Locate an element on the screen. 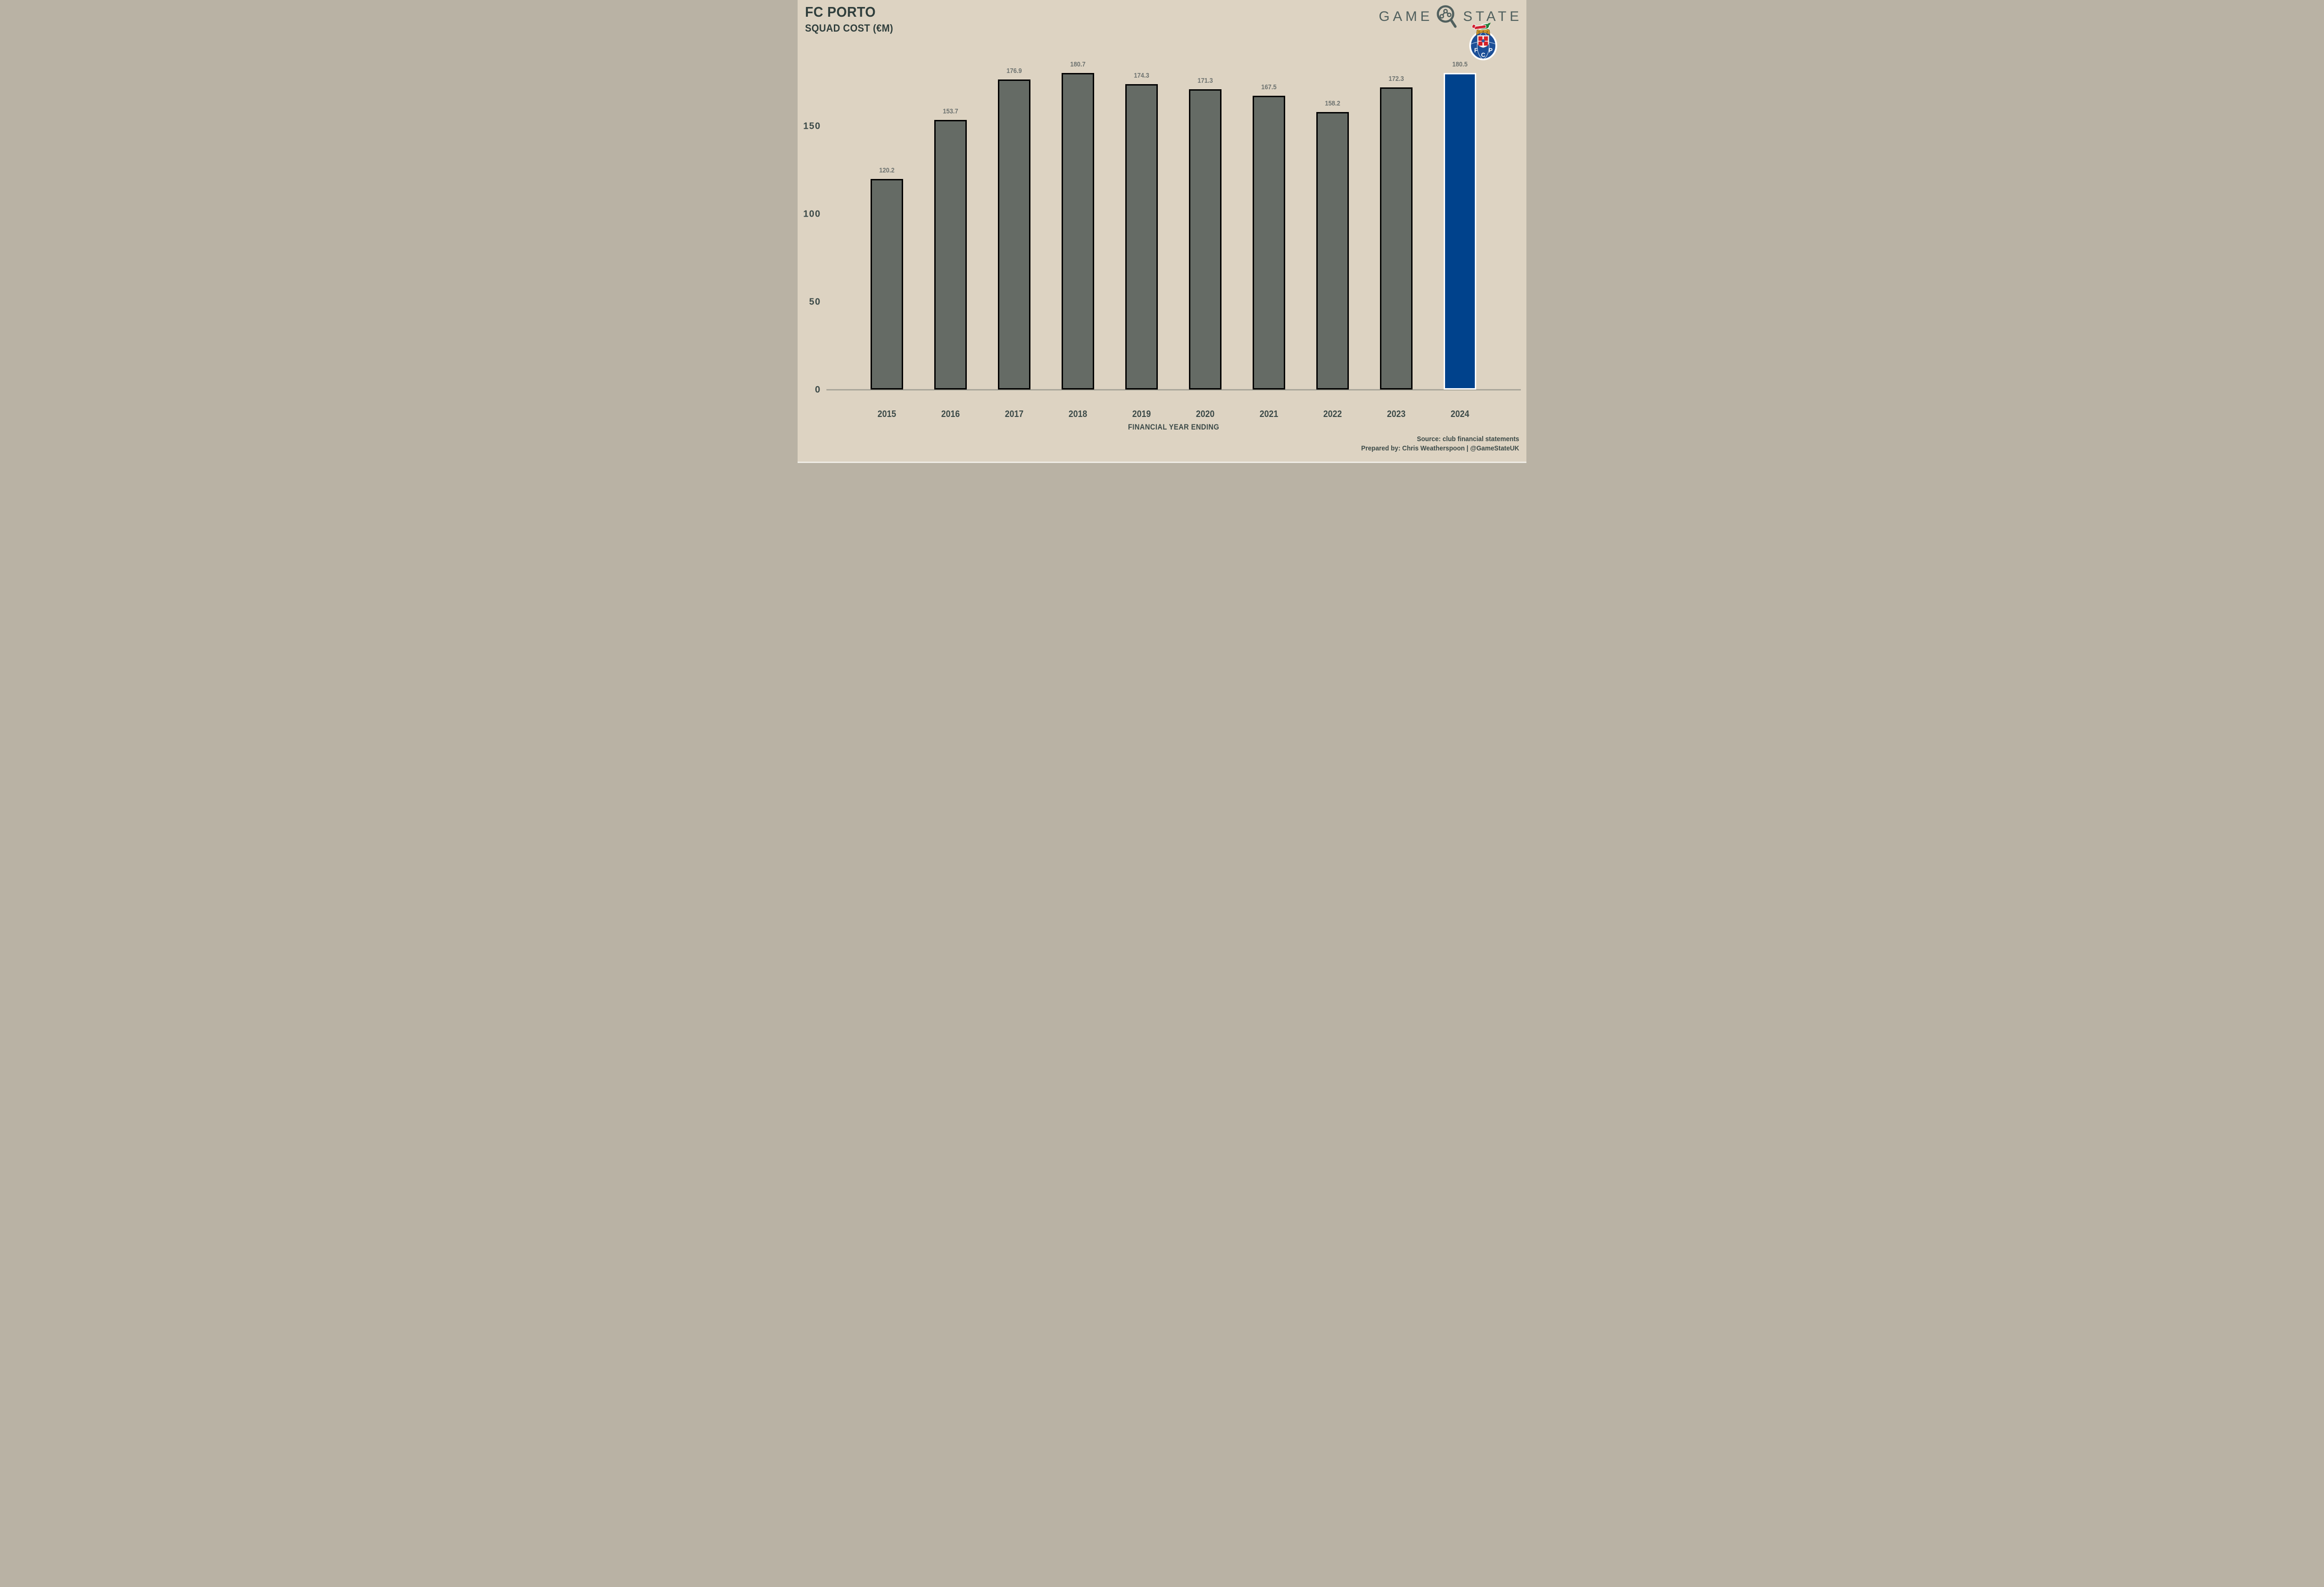  svg-text: C is located at coordinates (1483, 55).